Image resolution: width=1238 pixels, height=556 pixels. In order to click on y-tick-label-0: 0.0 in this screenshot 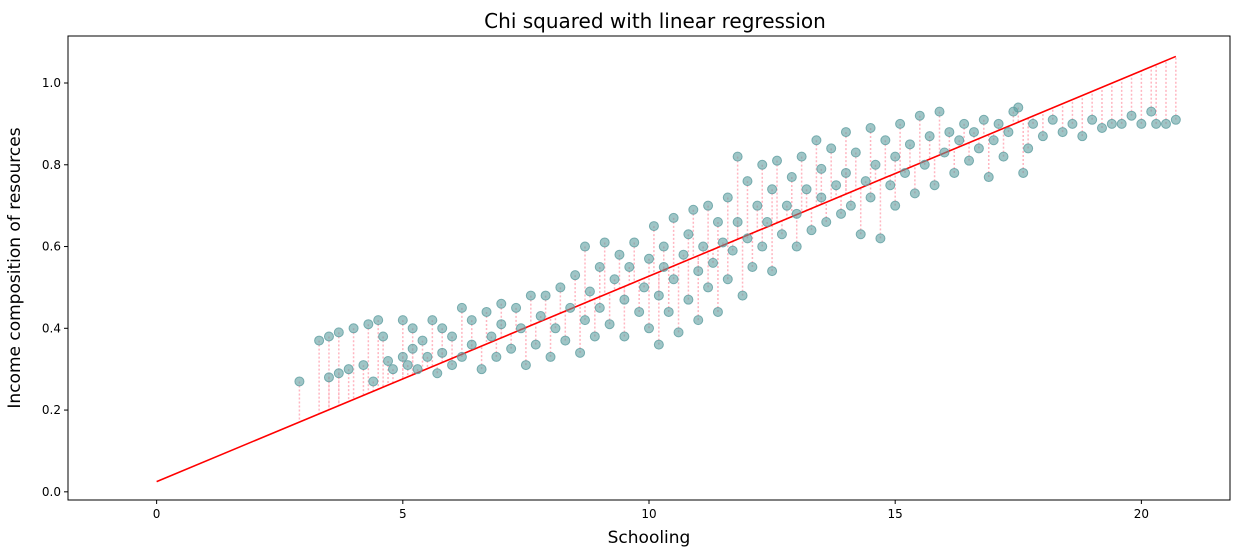, I will do `click(51, 492)`.